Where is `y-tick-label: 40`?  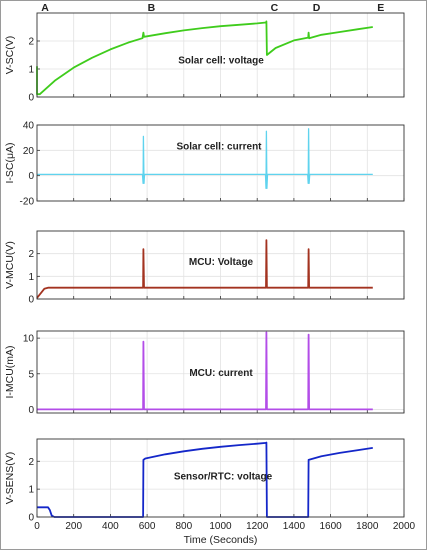 y-tick-label: 40 is located at coordinates (29, 126).